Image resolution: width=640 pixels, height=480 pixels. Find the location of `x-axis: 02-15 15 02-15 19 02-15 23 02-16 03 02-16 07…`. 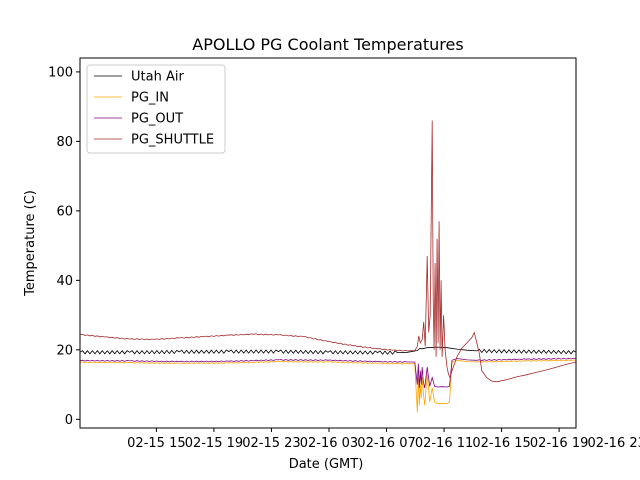

x-axis: 02-15 15 02-15 19 02-15 23 02-16 03 02-16 07… is located at coordinates (383, 439).